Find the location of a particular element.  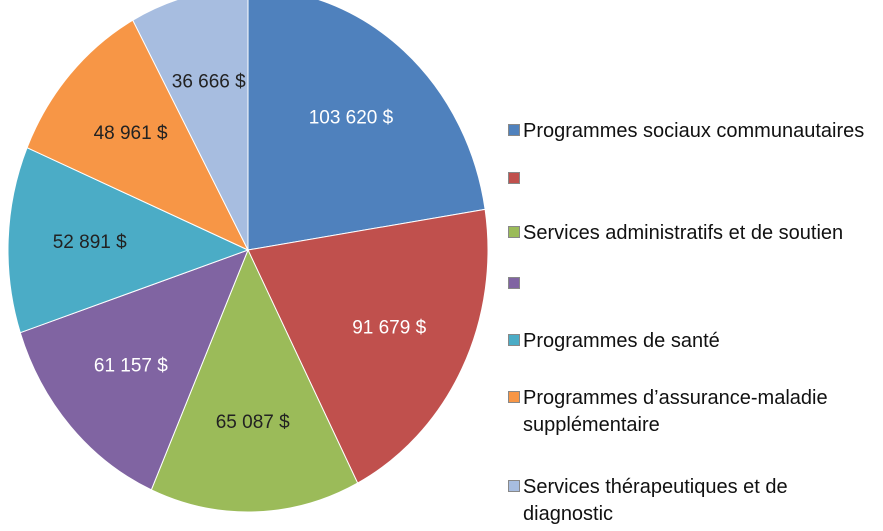

legend-entry: Programmes sociaux communautaires is located at coordinates (693, 131).